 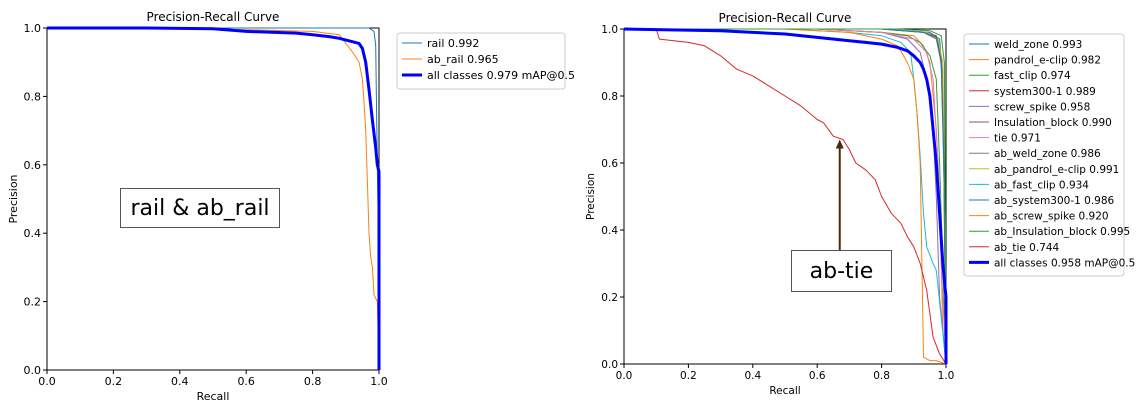 I want to click on legend-entry: screw_spike 0.958, so click(x=1042, y=107).